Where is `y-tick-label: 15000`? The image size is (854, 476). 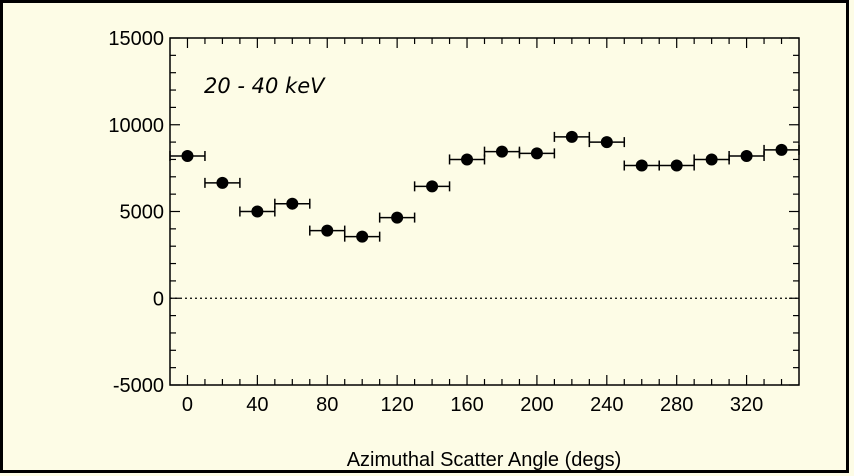 y-tick-label: 15000 is located at coordinates (136, 39).